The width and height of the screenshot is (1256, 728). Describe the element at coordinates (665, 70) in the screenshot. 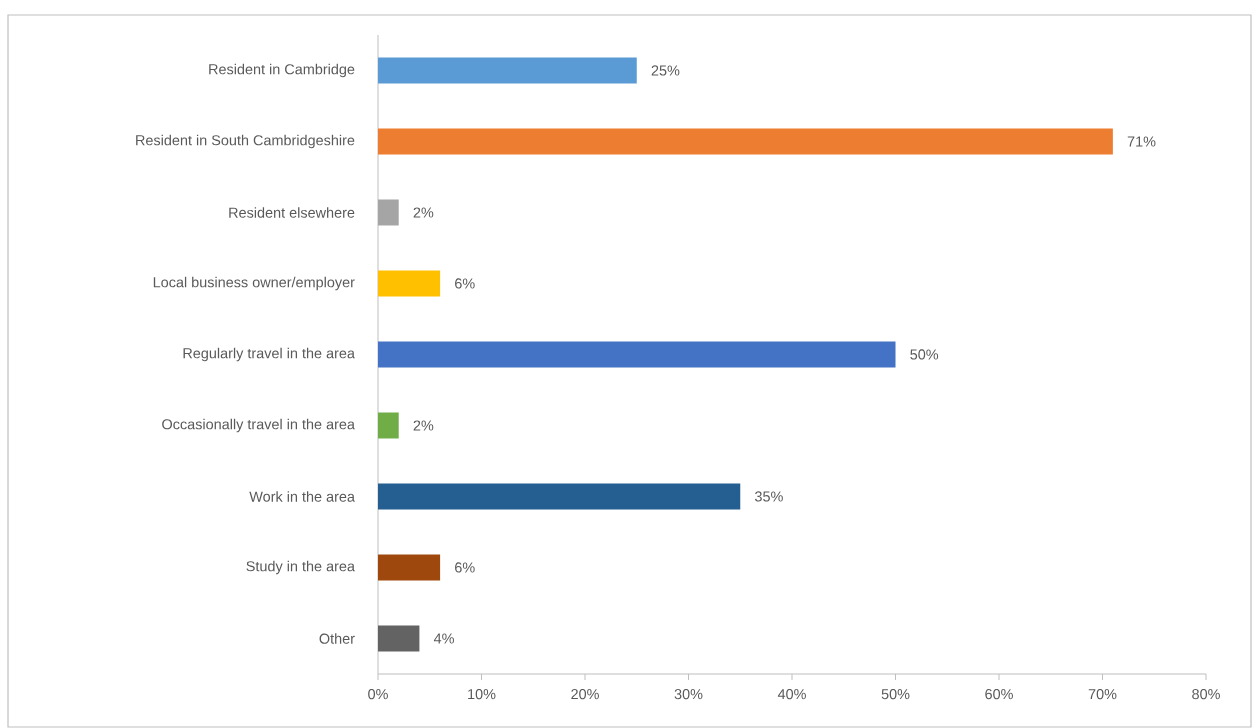

I see `data-label: 25%` at that location.